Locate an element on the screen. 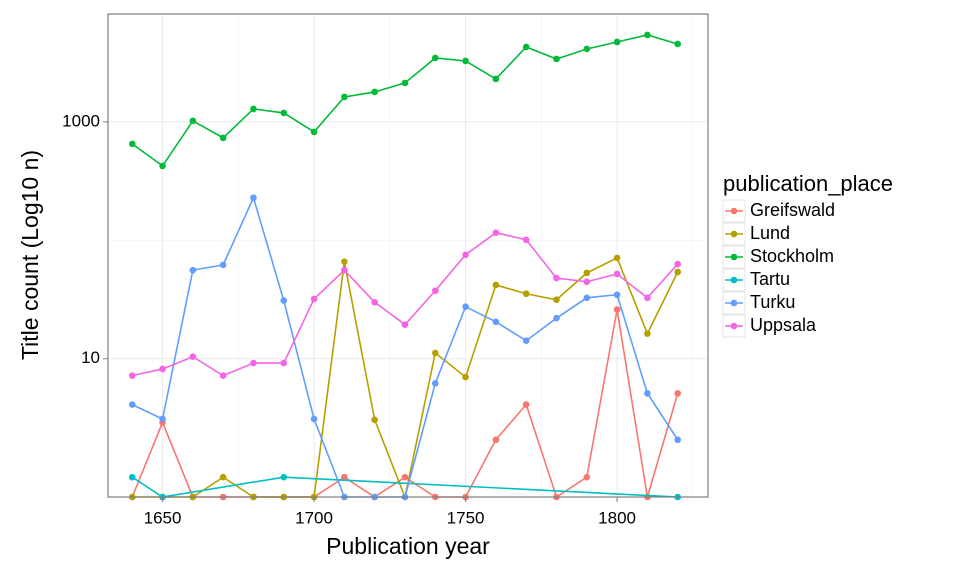  legend-title: publication_place is located at coordinates (808, 183).